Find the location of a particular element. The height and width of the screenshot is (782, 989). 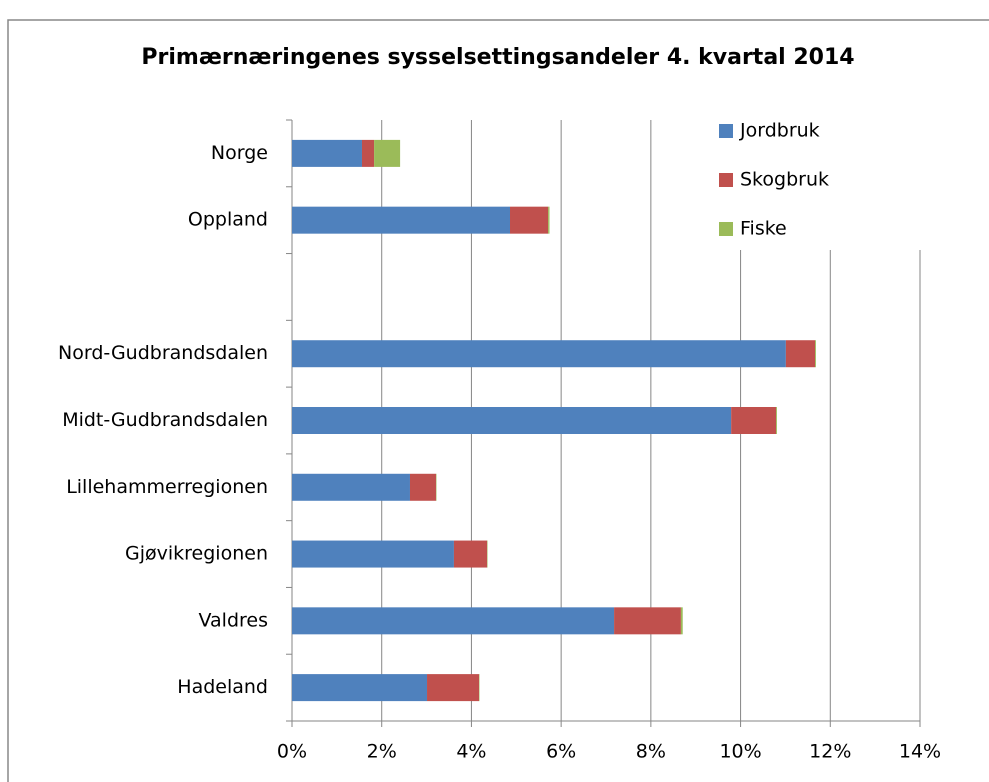

y-tick-label: Oppland is located at coordinates (228, 220).